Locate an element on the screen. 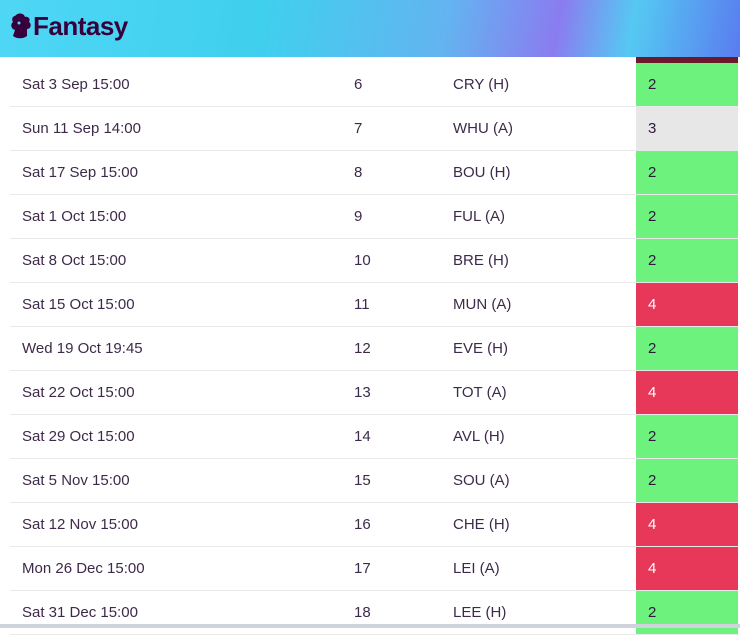 The image size is (740, 635). fixture-row: Sun 11 Sep 14:00 7 WHU (A) 3 is located at coordinates (374, 129).